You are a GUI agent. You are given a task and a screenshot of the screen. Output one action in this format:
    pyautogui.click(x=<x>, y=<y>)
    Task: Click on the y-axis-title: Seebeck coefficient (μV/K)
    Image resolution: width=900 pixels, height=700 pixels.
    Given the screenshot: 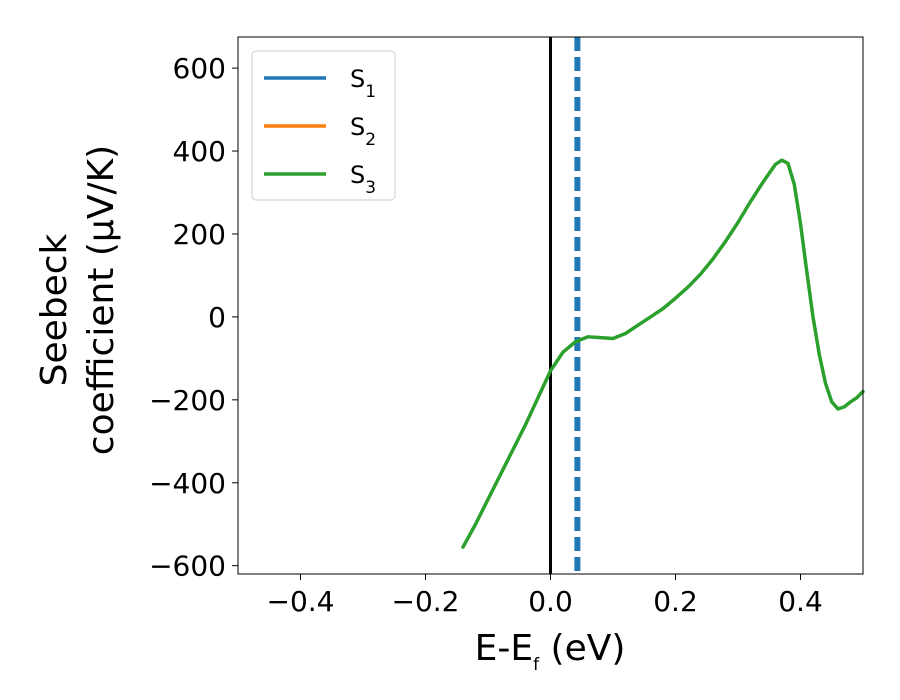 What is the action you would take?
    pyautogui.click(x=78, y=300)
    